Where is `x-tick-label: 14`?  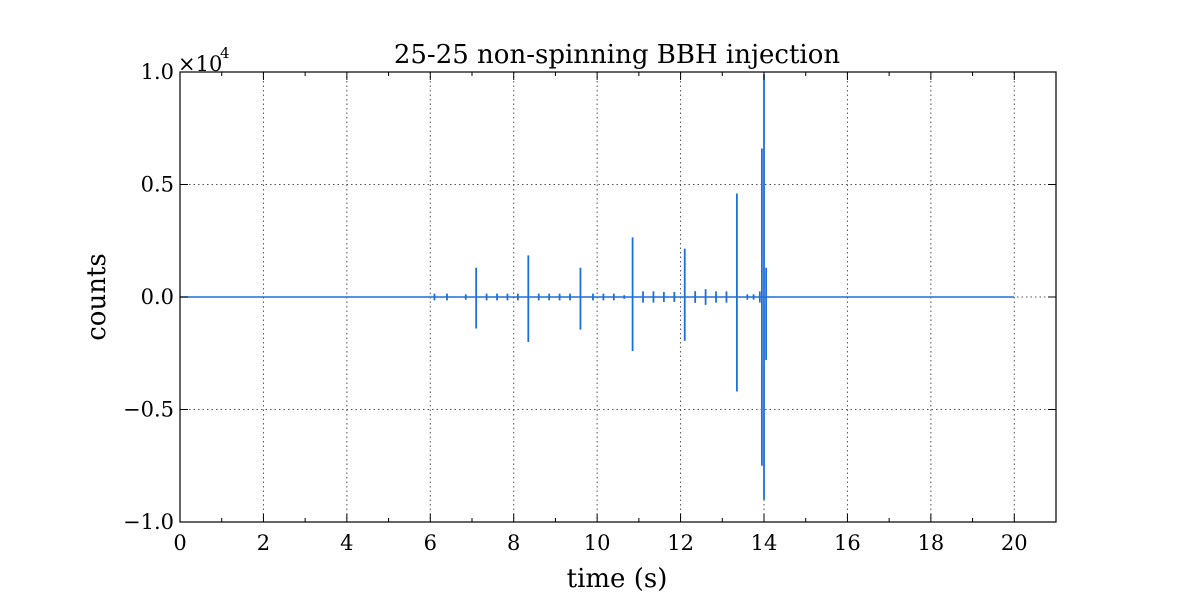
x-tick-label: 14 is located at coordinates (764, 543).